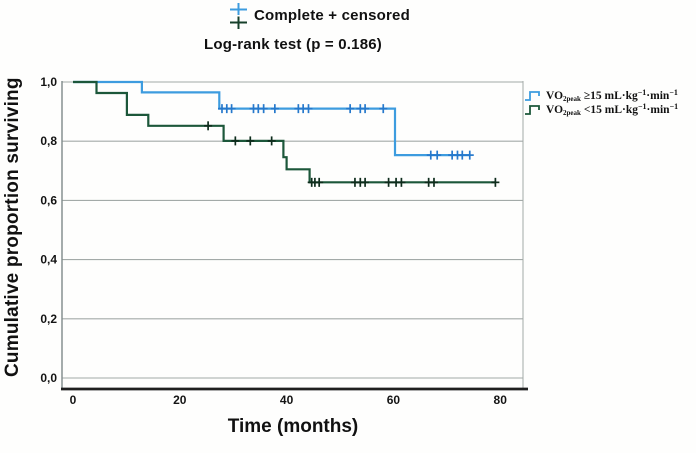 This screenshot has width=696, height=453. I want to click on logrank-test-label: Log-rank test (p = 0.186), so click(293, 44).